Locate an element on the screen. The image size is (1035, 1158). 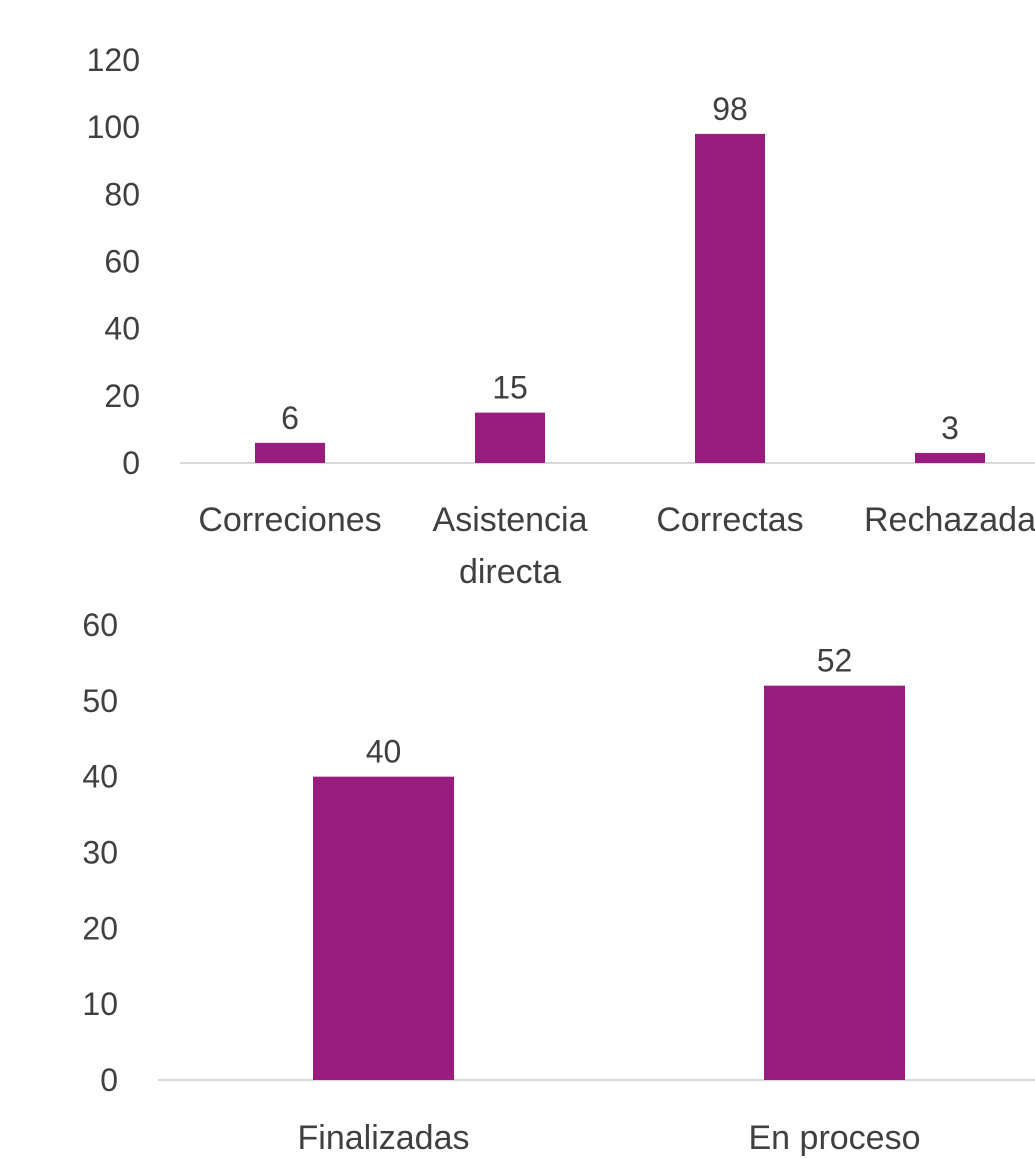
data-label: 52 is located at coordinates (835, 661).